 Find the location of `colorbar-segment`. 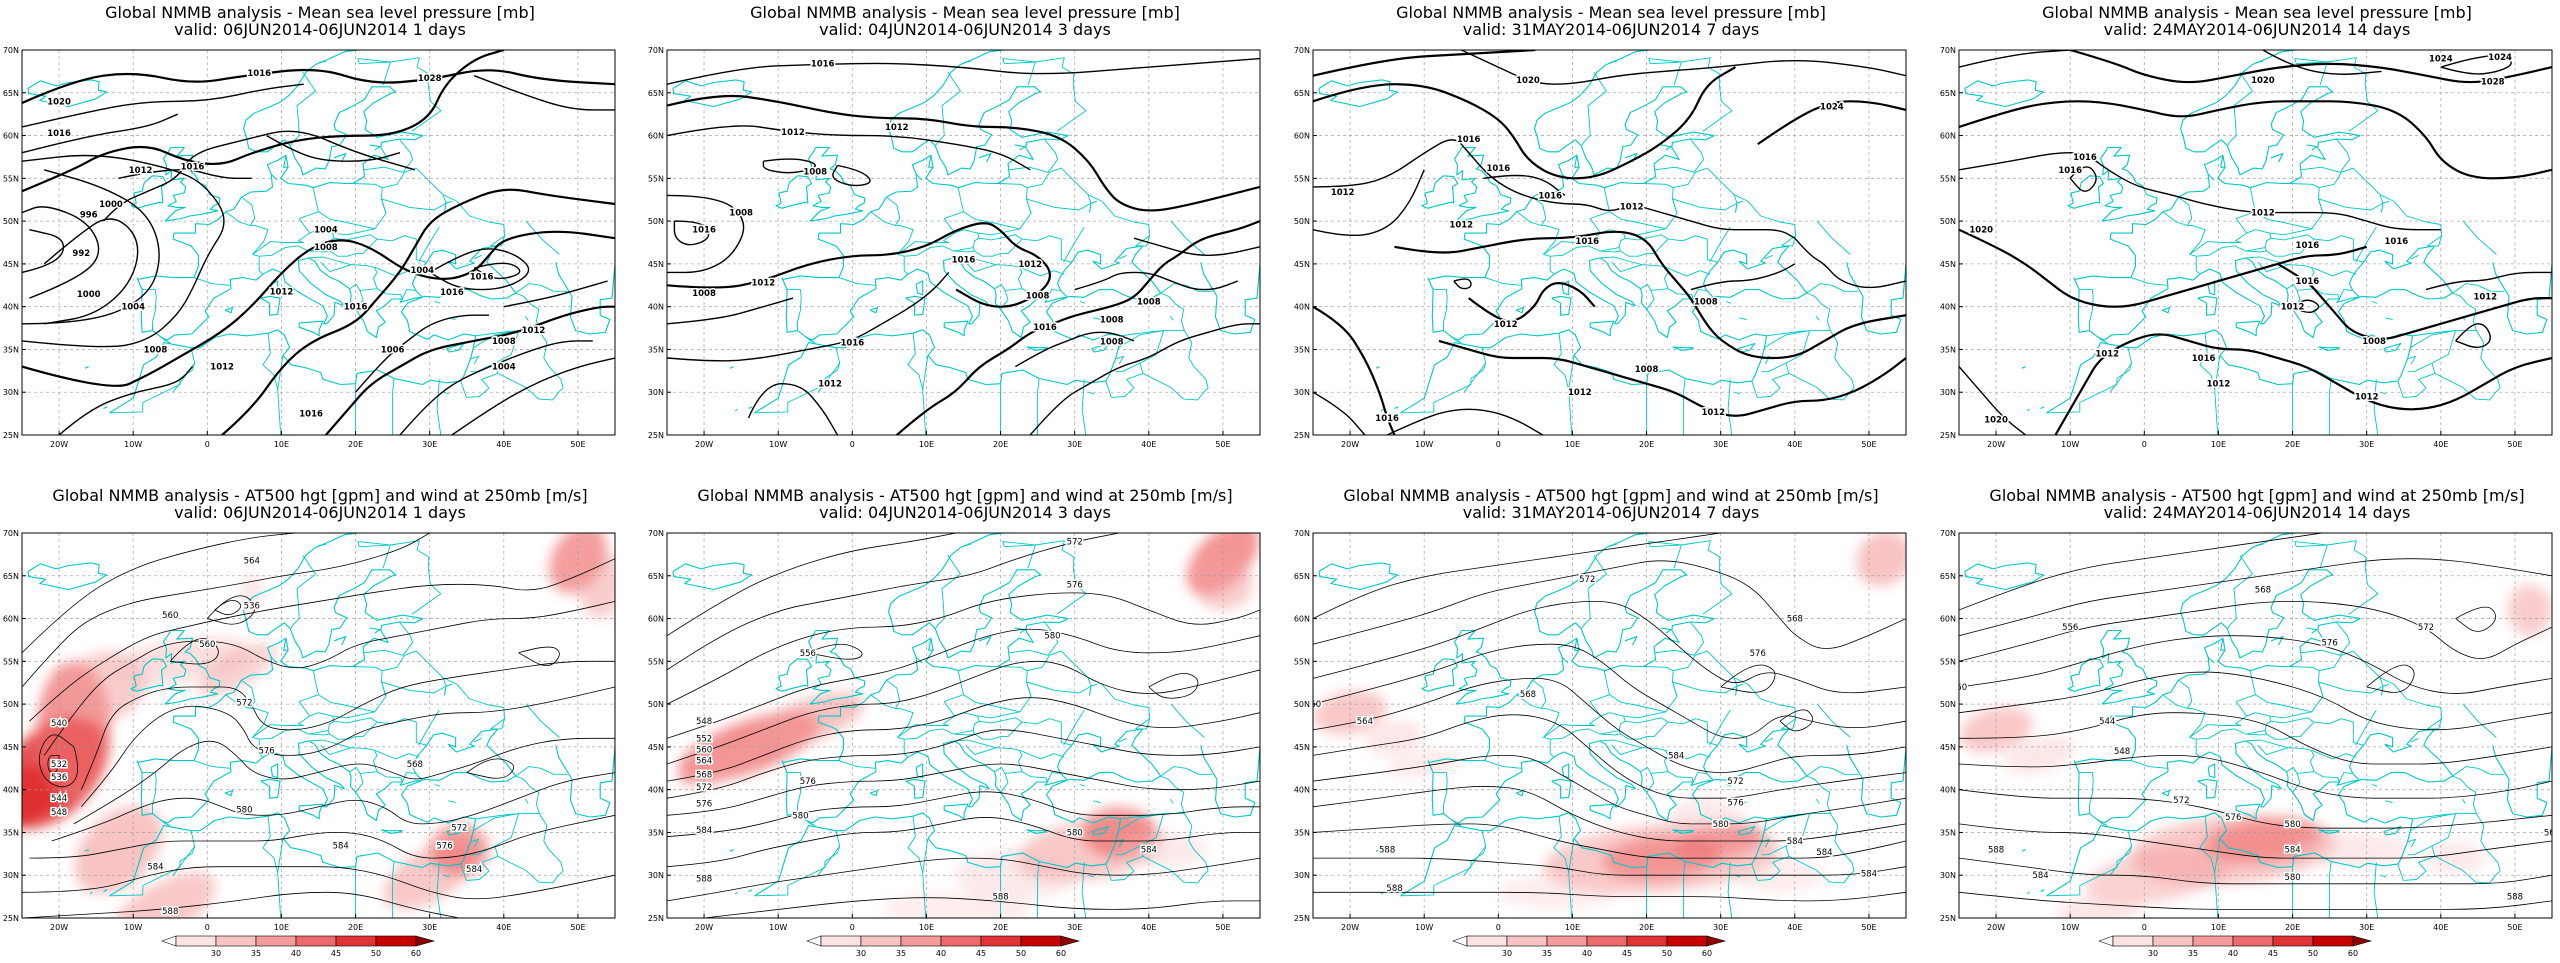

colorbar-segment is located at coordinates (276, 941).